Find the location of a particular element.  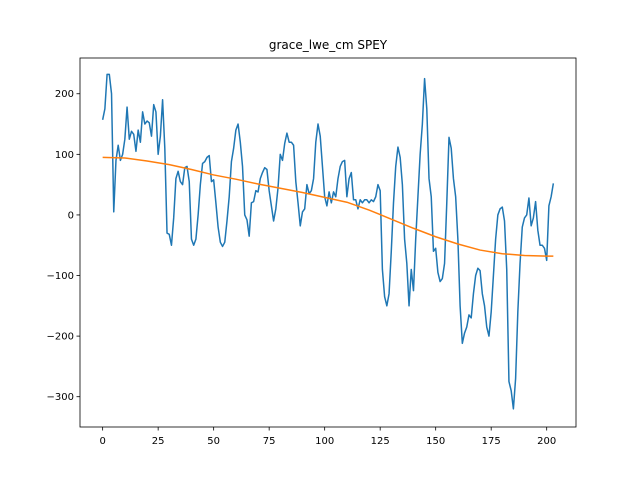

x-tick-label: 75 is located at coordinates (269, 441).